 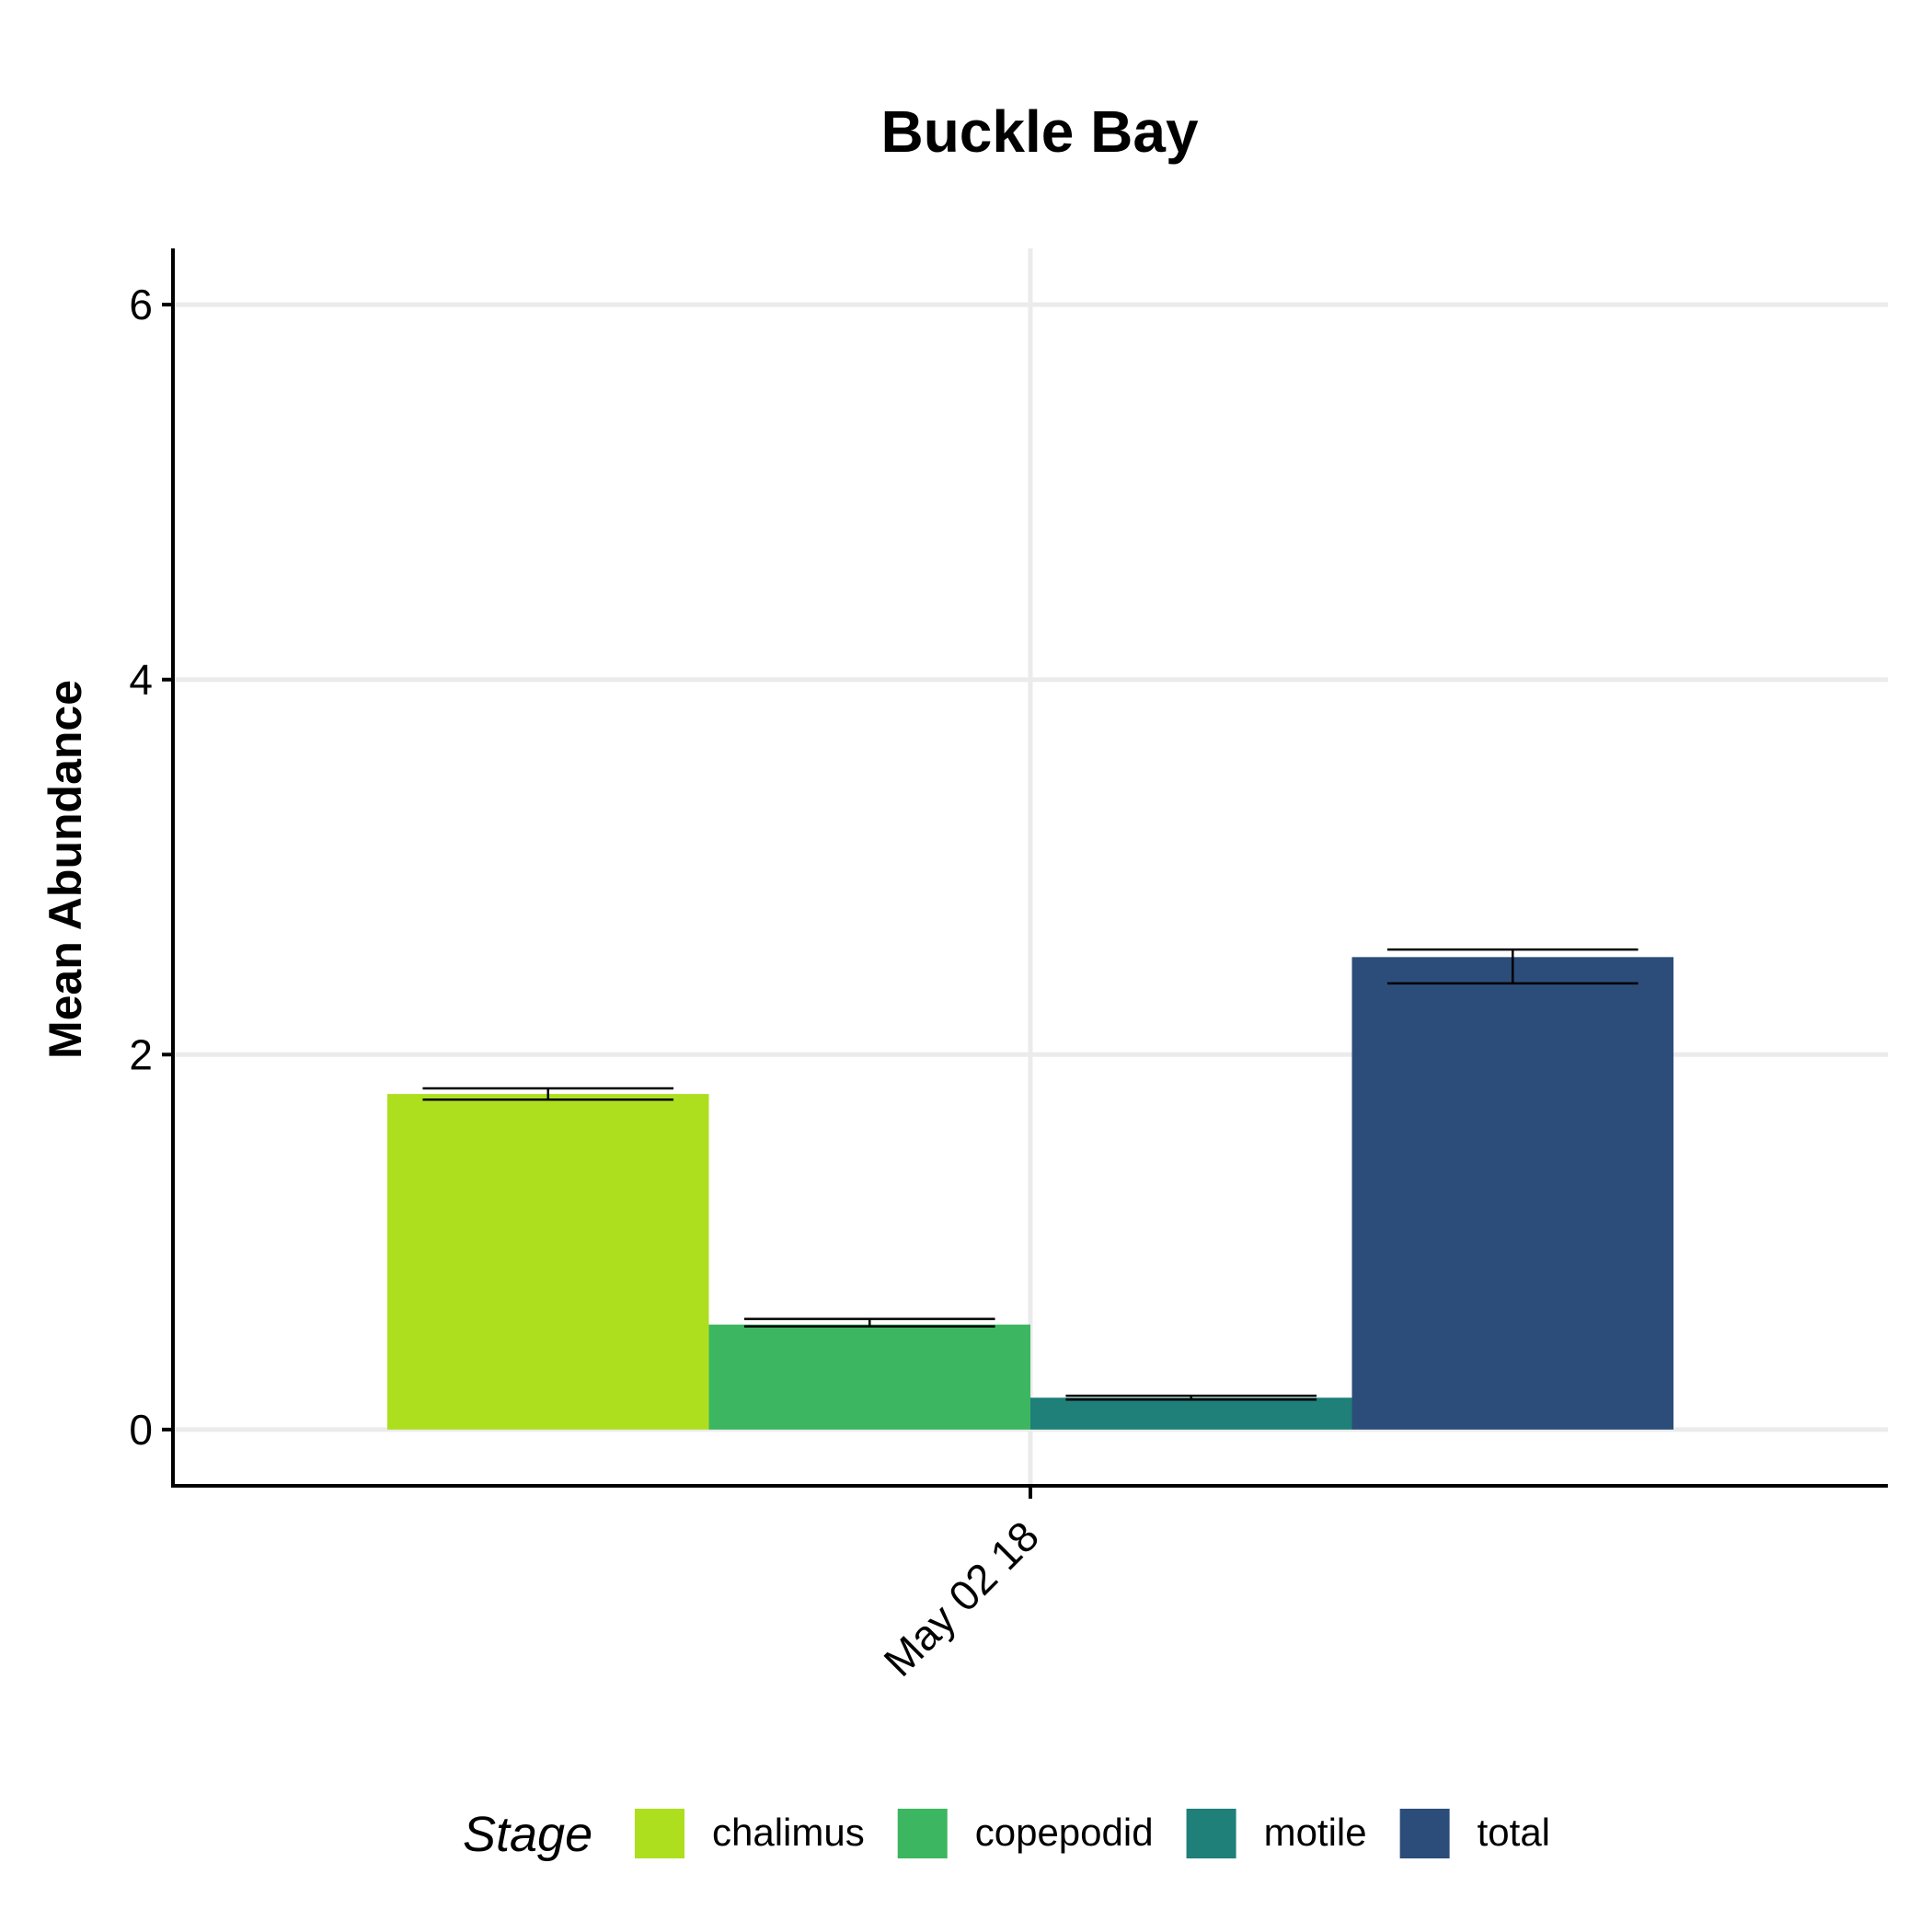 What do you see at coordinates (961, 1598) in the screenshot?
I see `x-tick-label: May 02 18` at bounding box center [961, 1598].